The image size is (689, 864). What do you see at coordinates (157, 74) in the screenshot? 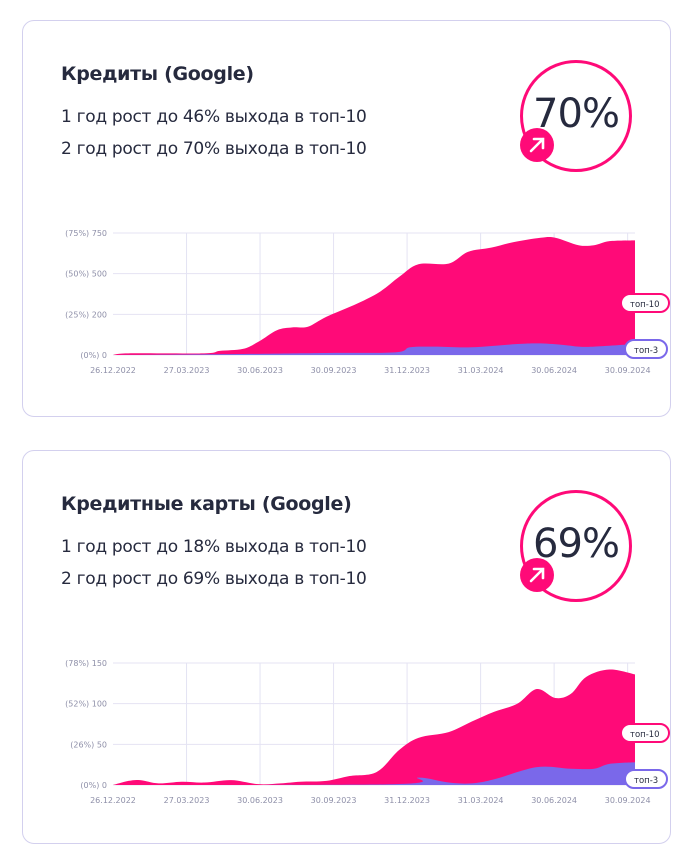
I see `card-title: Кредиты (Google)` at bounding box center [157, 74].